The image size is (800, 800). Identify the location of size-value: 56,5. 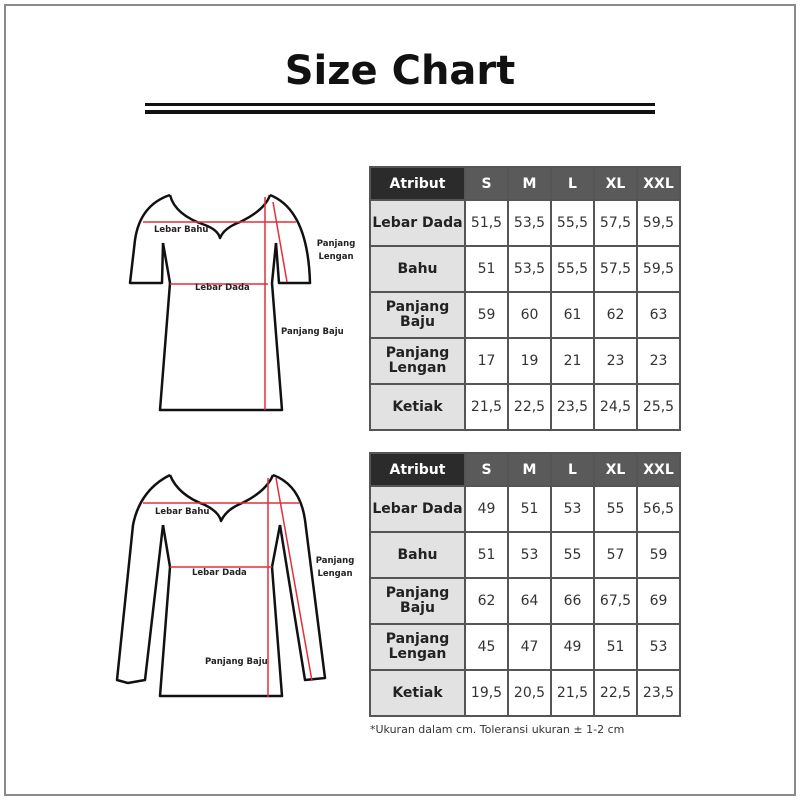
(658, 509).